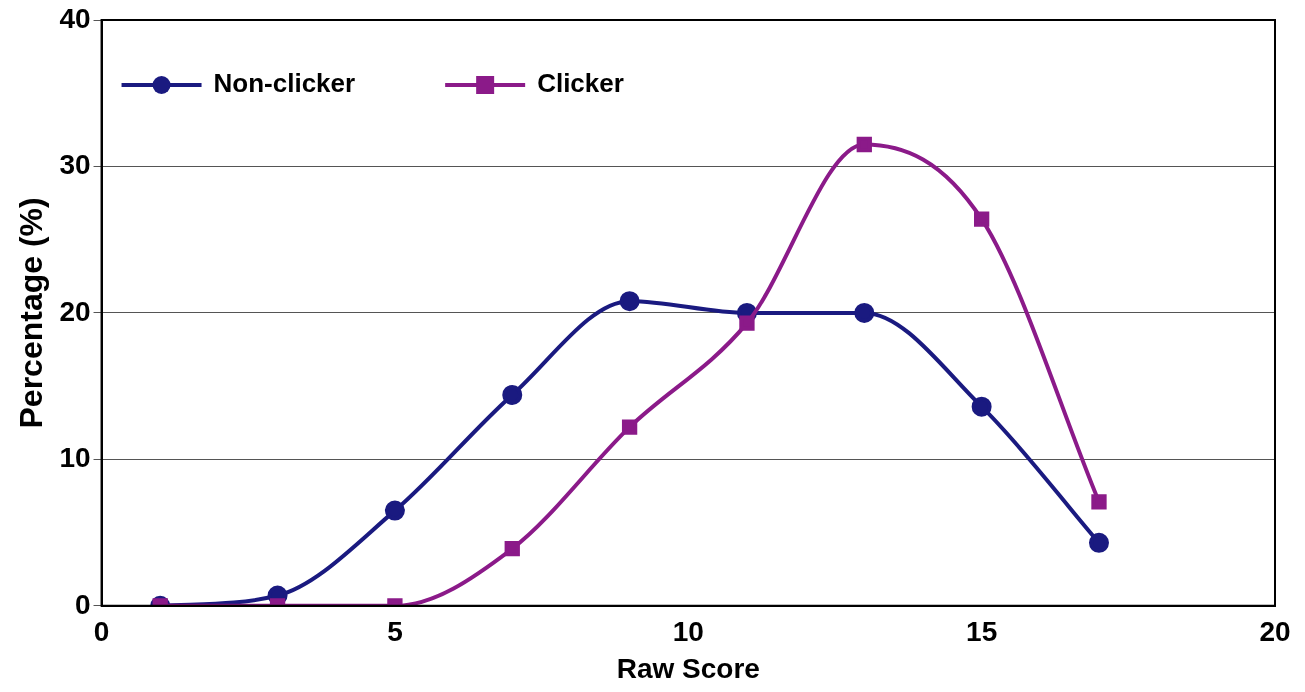 The height and width of the screenshot is (692, 1305). I want to click on y-tick-label: 30, so click(75, 165).